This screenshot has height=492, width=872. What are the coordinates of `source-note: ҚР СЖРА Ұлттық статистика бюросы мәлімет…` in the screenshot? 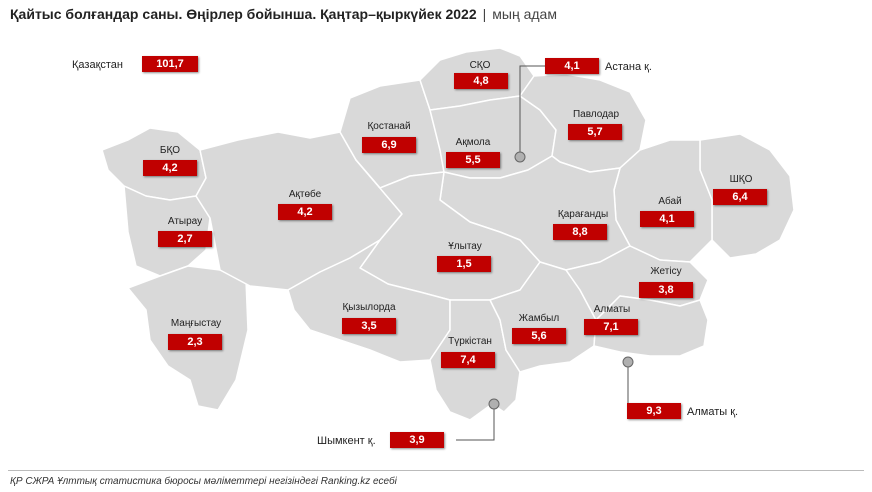 It's located at (203, 481).